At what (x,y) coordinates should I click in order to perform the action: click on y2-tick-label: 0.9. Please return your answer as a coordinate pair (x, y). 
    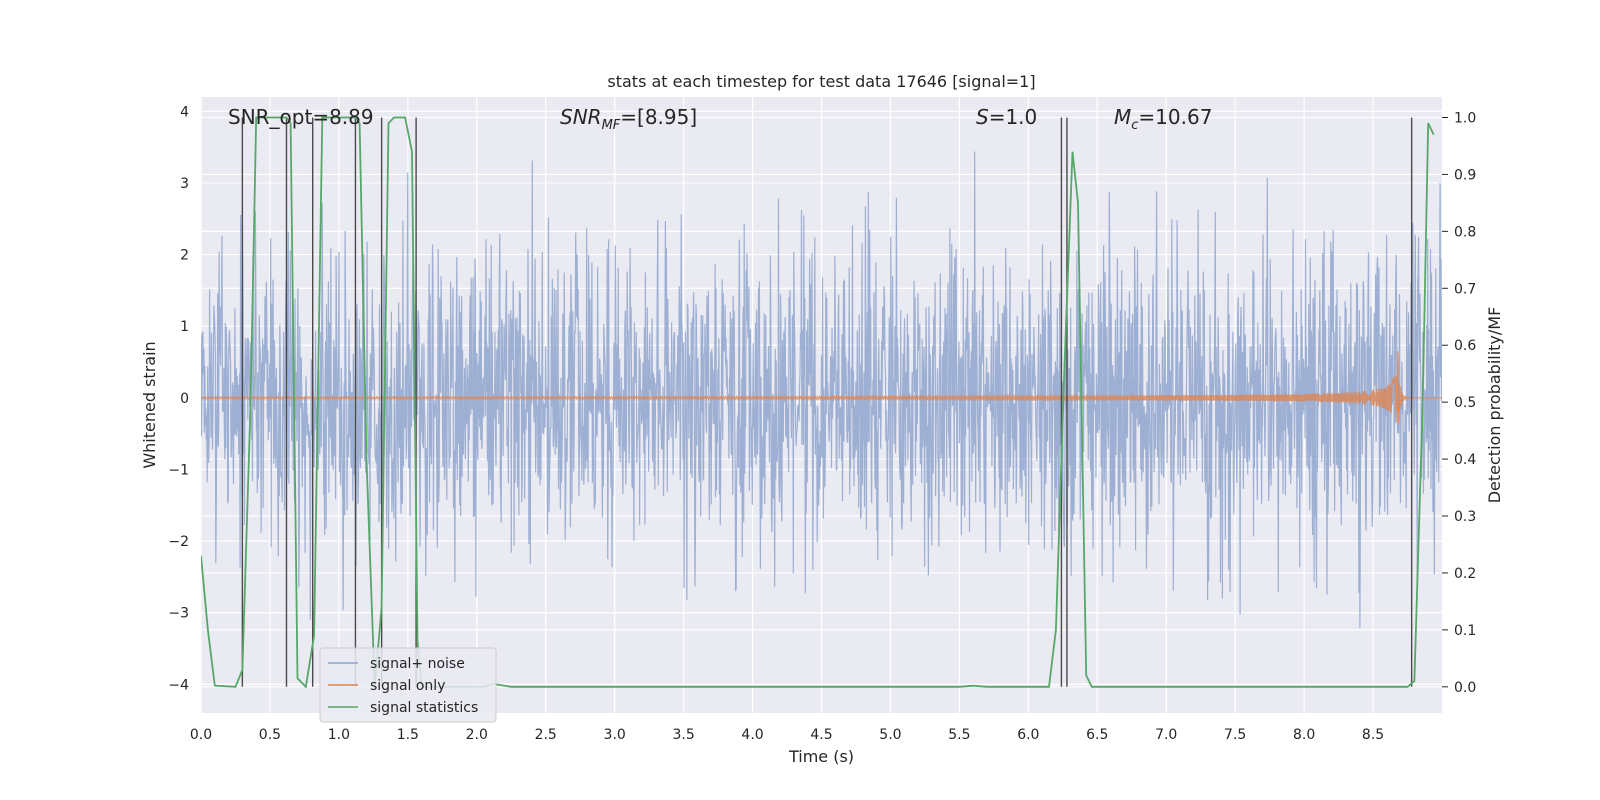
    Looking at the image, I should click on (1465, 175).